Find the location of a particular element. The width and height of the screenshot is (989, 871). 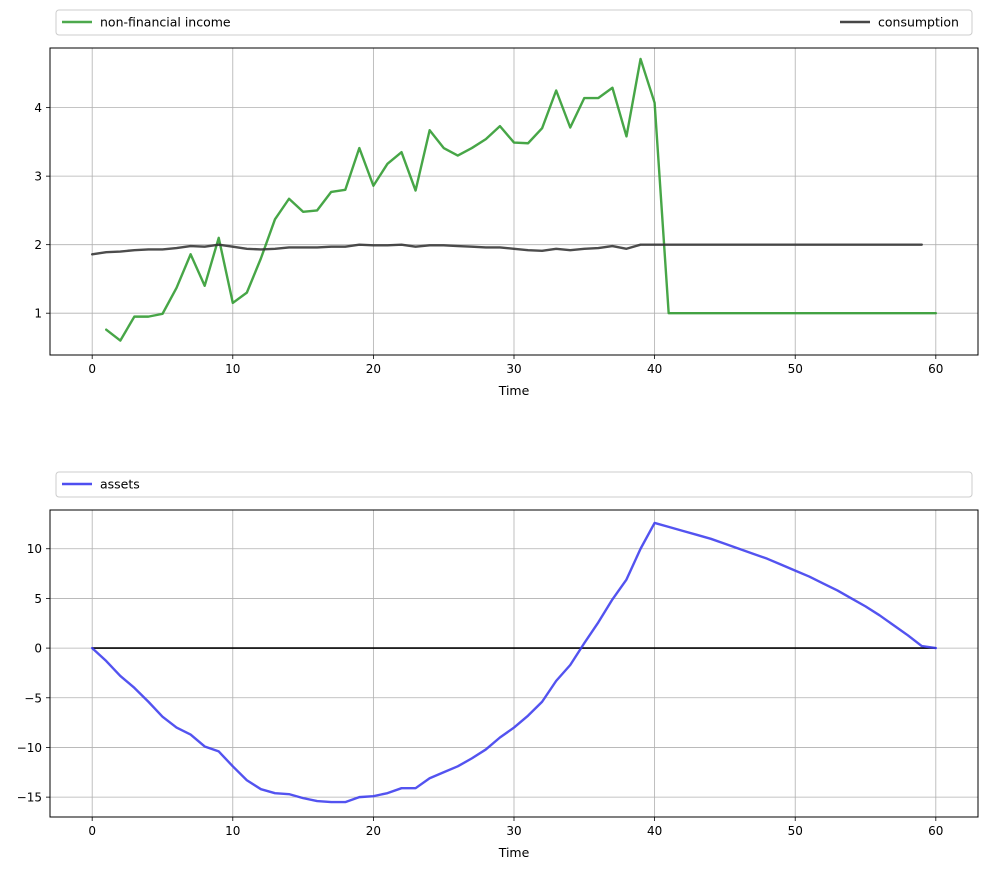

series-line-consumption is located at coordinates (506, 249).